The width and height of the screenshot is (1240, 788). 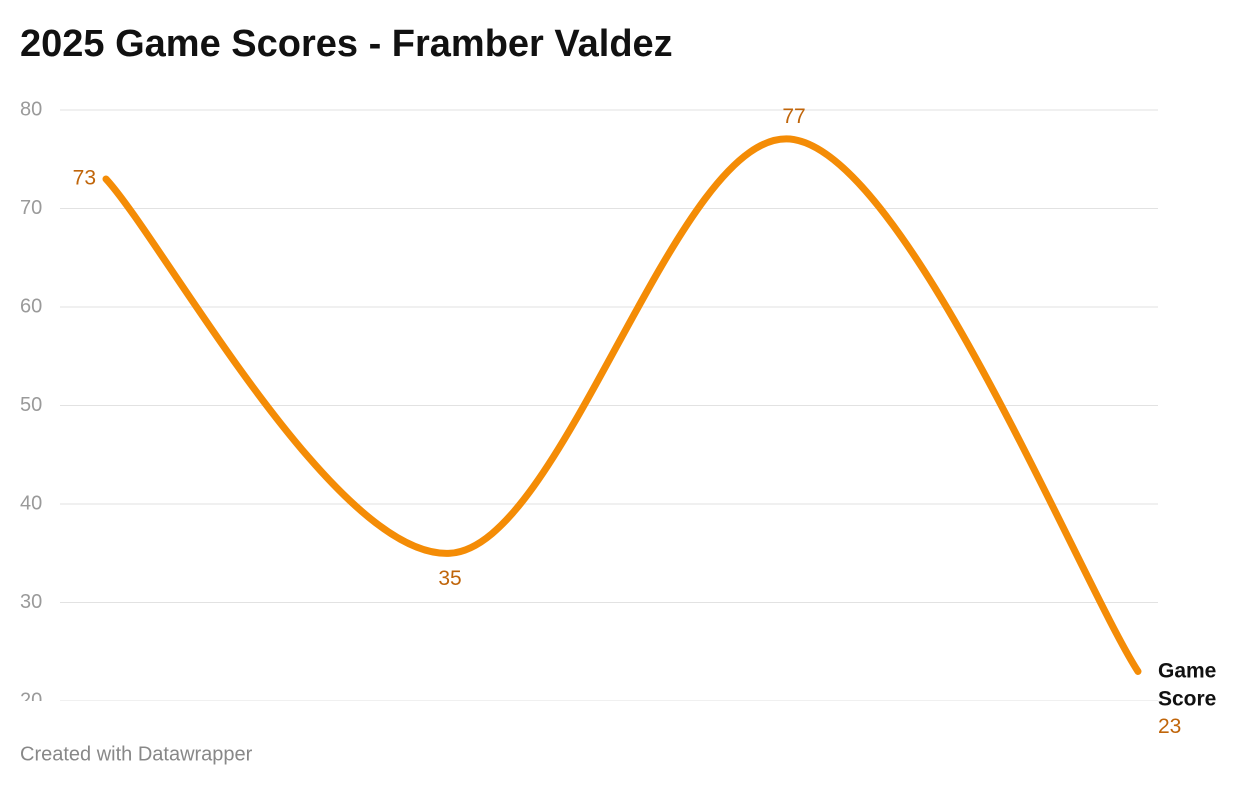 I want to click on y-tick-label: 70, so click(x=31, y=208).